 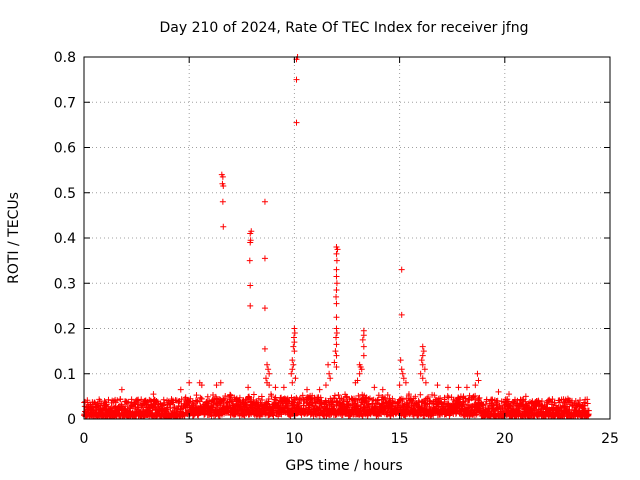 What do you see at coordinates (294, 439) in the screenshot?
I see `x-tick-label: 10` at bounding box center [294, 439].